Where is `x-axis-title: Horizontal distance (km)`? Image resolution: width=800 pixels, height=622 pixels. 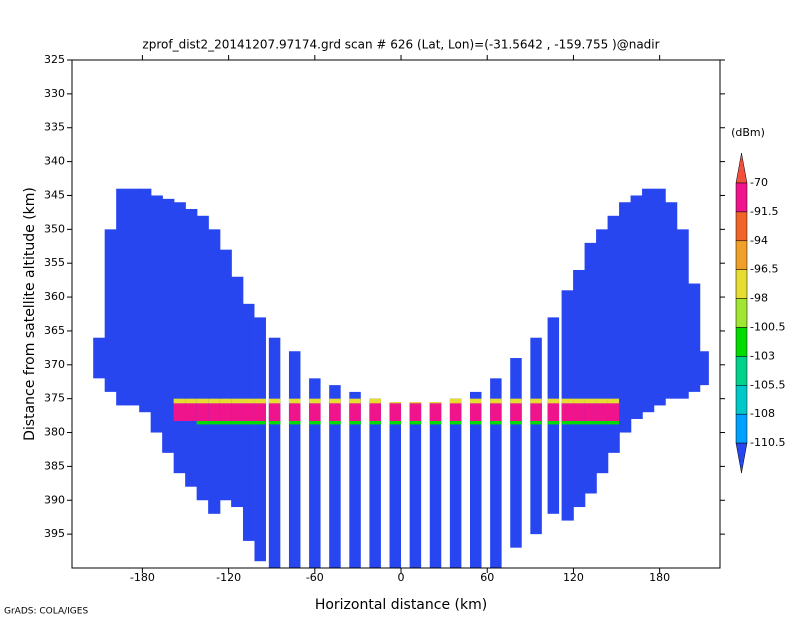
x-axis-title: Horizontal distance (km) is located at coordinates (401, 605).